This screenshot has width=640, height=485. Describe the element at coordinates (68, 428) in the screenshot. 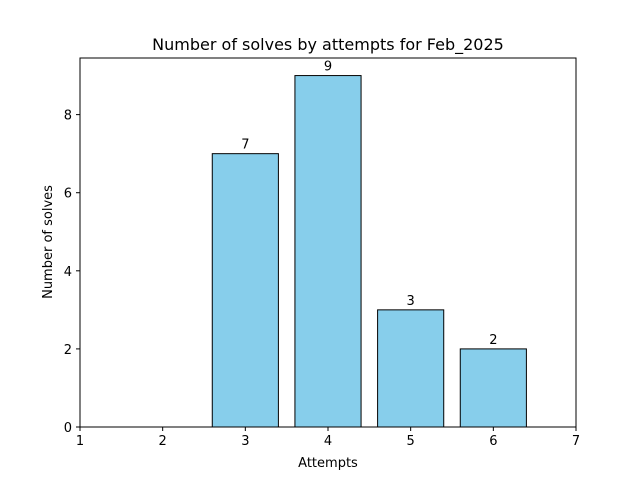

I see `y-tick-label-0: 0` at that location.